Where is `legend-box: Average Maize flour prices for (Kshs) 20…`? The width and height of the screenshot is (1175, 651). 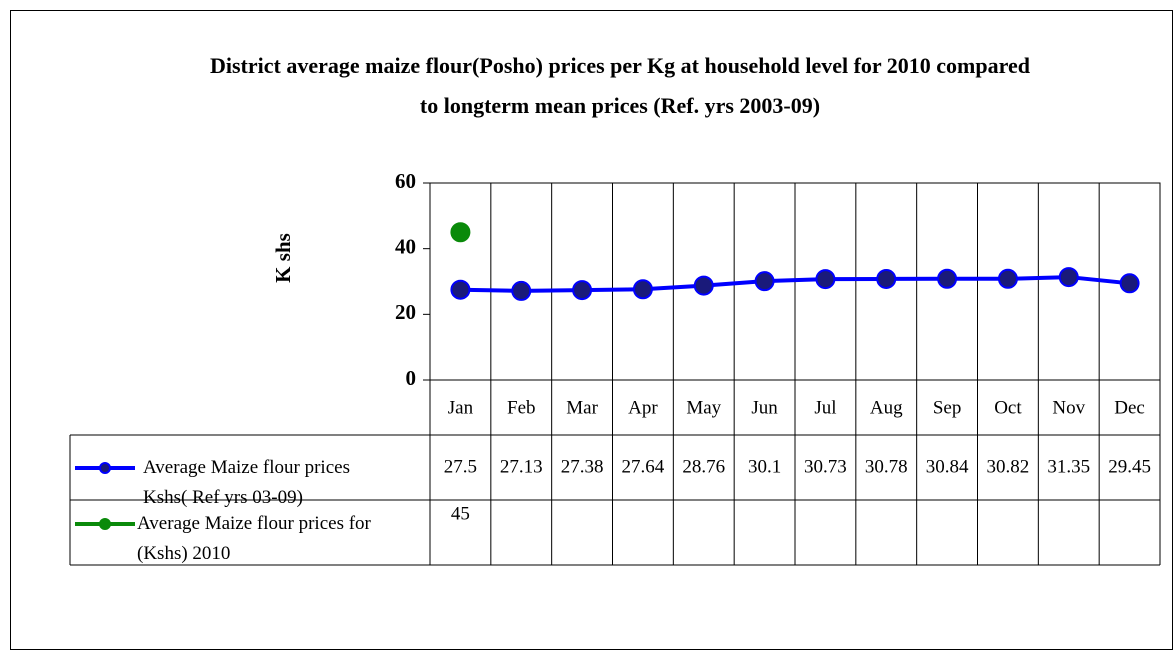
legend-box: Average Maize flour prices for (Kshs) 20… is located at coordinates (254, 538).